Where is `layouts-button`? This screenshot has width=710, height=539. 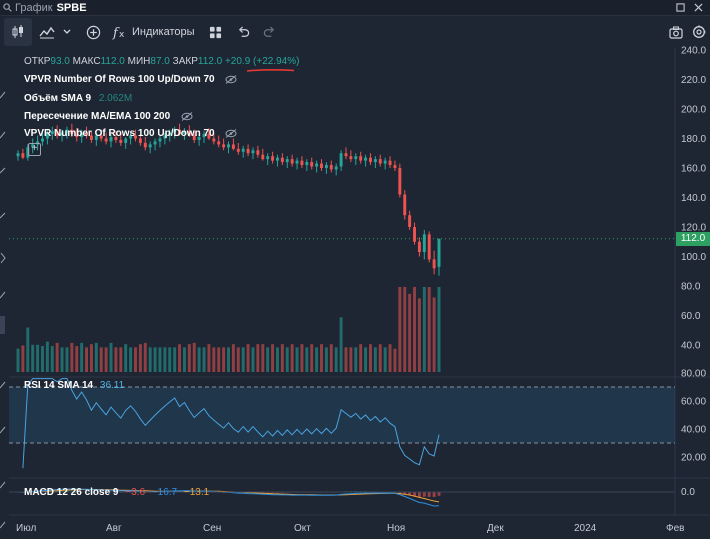 layouts-button is located at coordinates (215, 32).